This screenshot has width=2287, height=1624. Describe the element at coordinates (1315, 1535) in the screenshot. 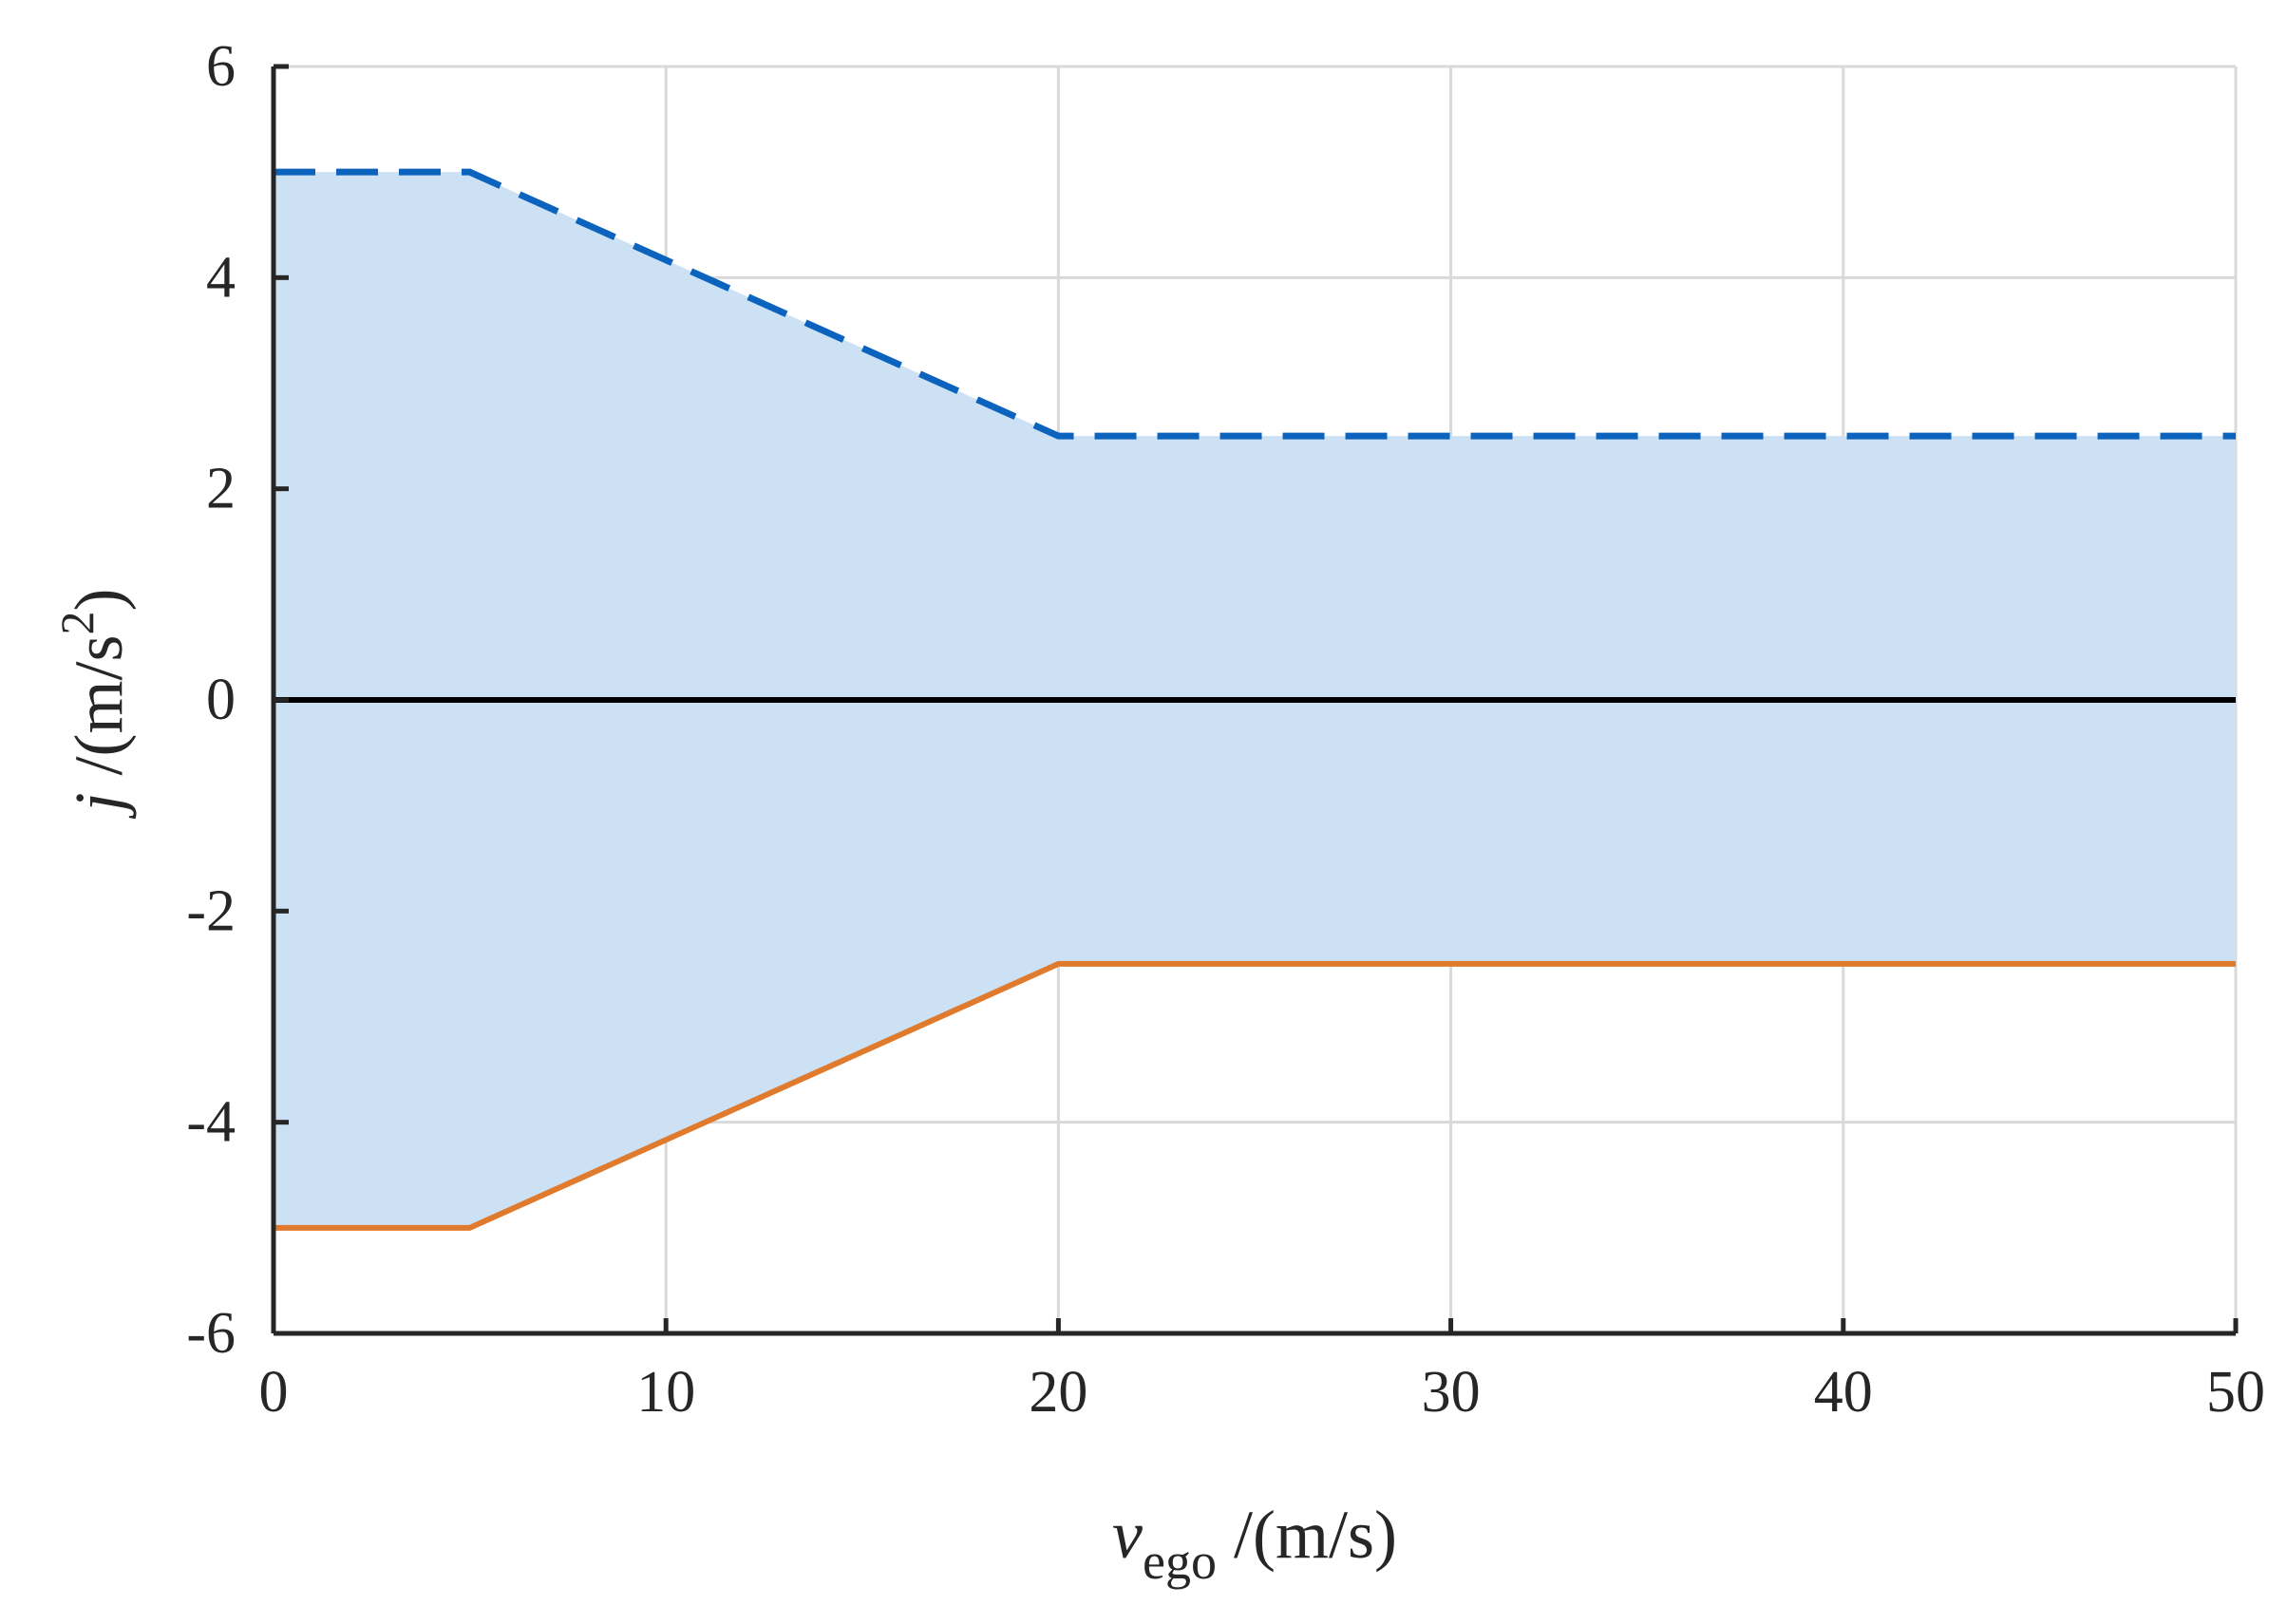

I see `x-axis-label-unit: /(m/s)` at that location.